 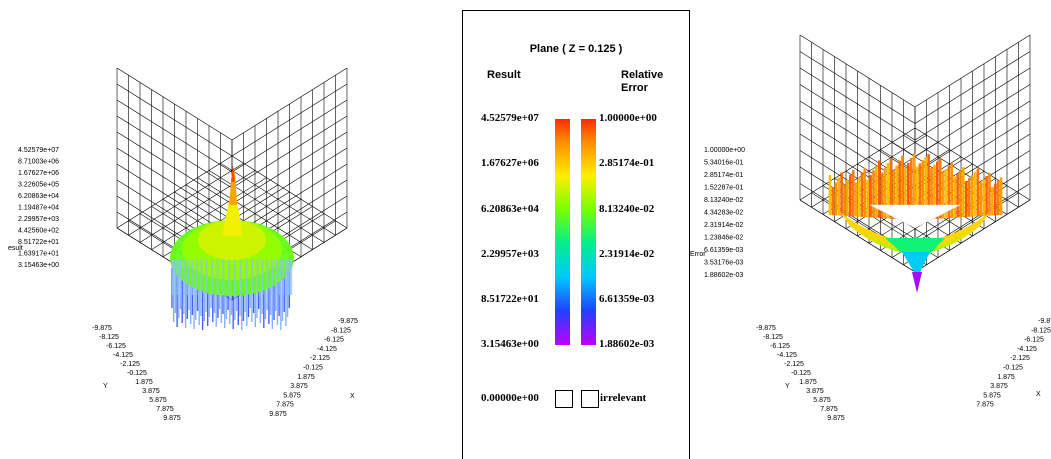 I want to click on z-tick-label: 1.88602e-03, so click(x=723, y=275).